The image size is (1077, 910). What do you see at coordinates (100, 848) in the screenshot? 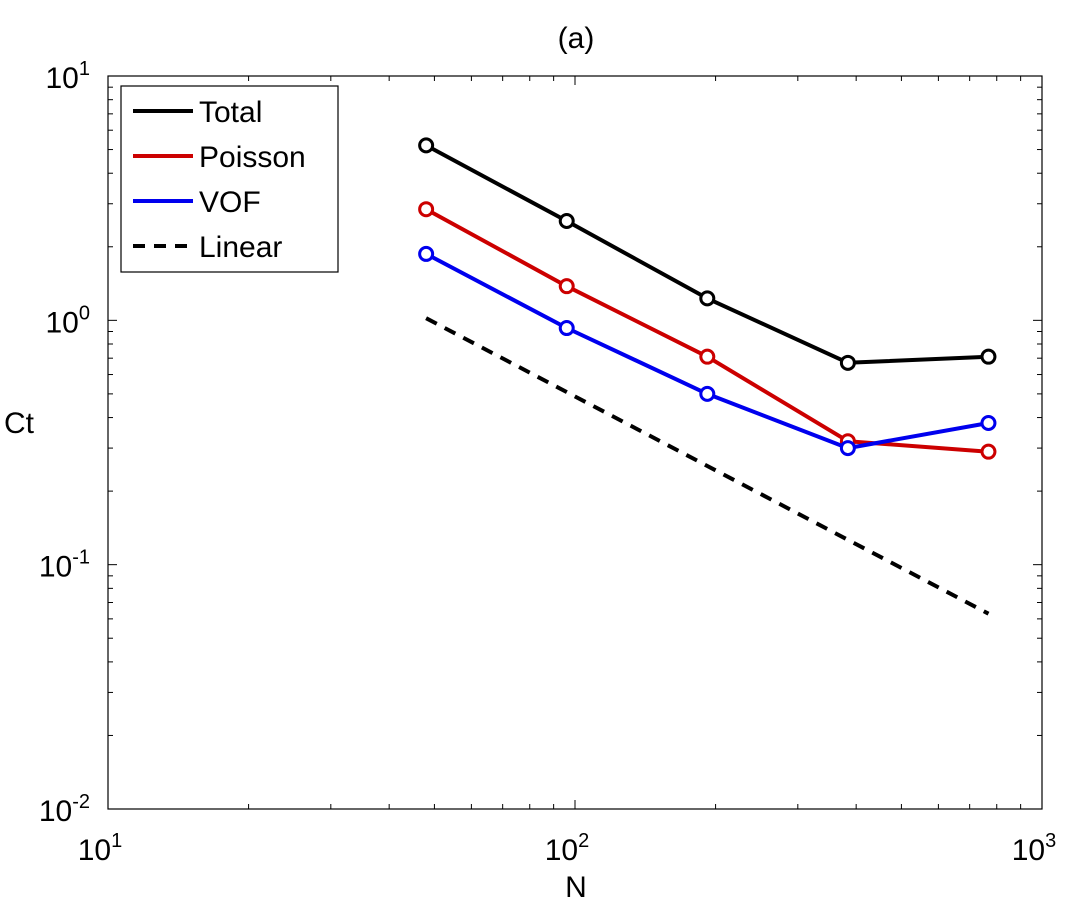
I see `x-tick-label: 10¹` at bounding box center [100, 848].